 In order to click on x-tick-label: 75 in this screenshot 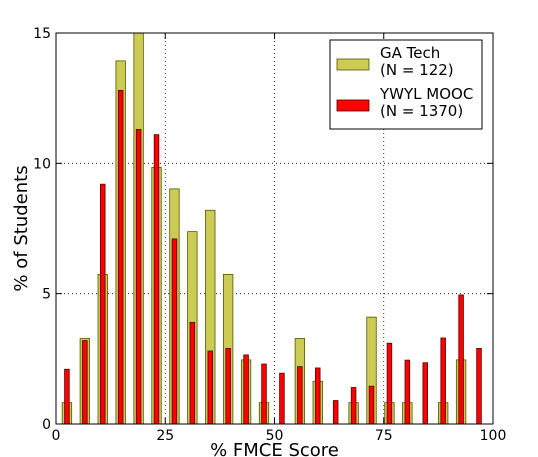, I will do `click(384, 436)`.